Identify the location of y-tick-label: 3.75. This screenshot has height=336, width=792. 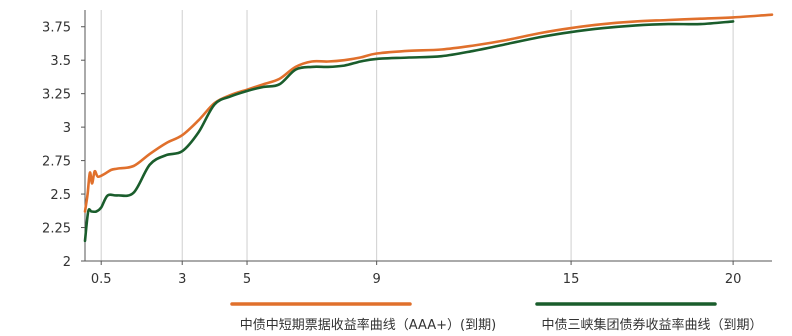
(56, 28).